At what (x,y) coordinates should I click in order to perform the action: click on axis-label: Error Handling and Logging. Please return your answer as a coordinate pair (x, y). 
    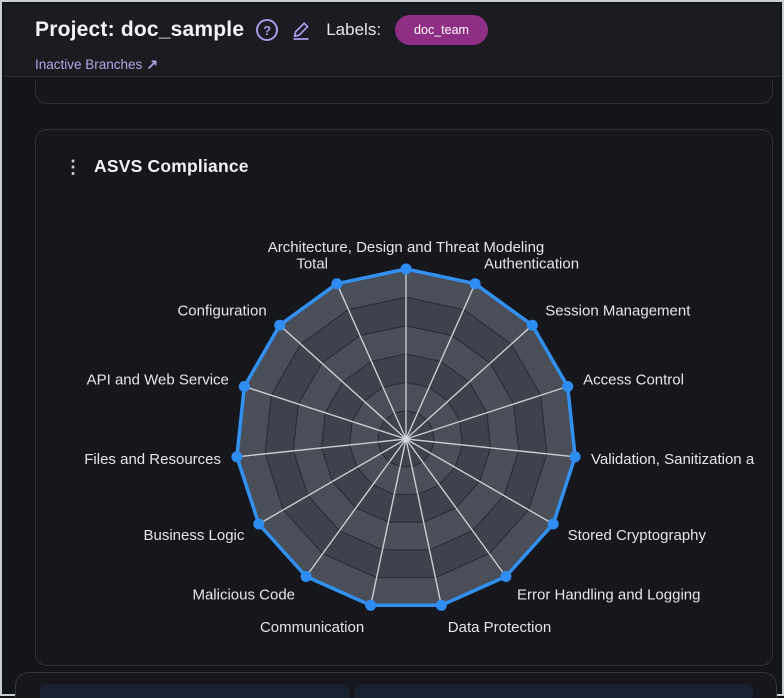
    Looking at the image, I should click on (608, 594).